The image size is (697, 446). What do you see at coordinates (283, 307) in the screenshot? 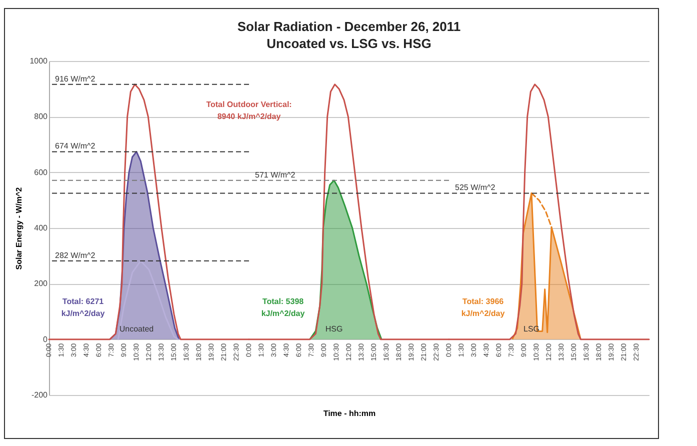
I see `annotation: Total: 5398 kJ/m^2/day` at bounding box center [283, 307].